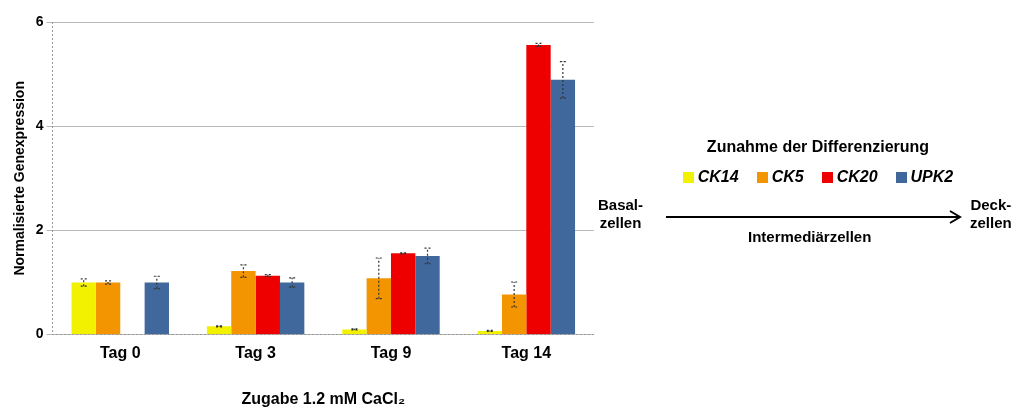 Image resolution: width=1027 pixels, height=419 pixels. Describe the element at coordinates (19, 178) in the screenshot. I see `y-axis-title: Normalisierte Genexpression` at that location.